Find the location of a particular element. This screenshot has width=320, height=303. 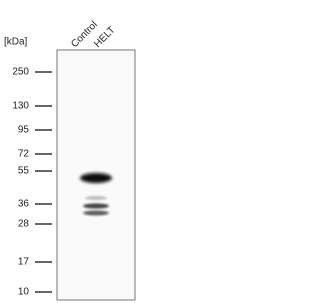

marker-label: 28 is located at coordinates (24, 224).